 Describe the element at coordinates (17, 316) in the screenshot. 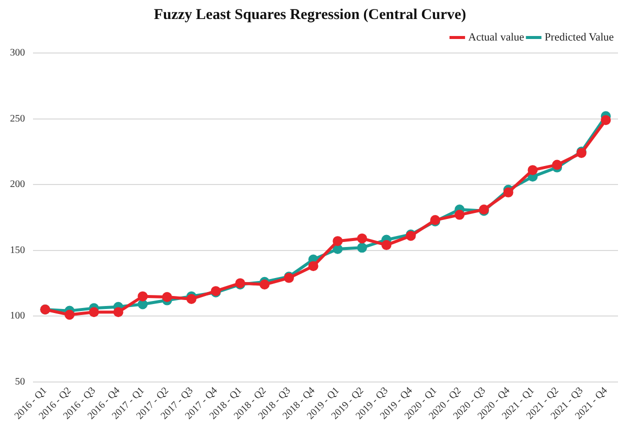

I see `y-tick-label: 100` at that location.